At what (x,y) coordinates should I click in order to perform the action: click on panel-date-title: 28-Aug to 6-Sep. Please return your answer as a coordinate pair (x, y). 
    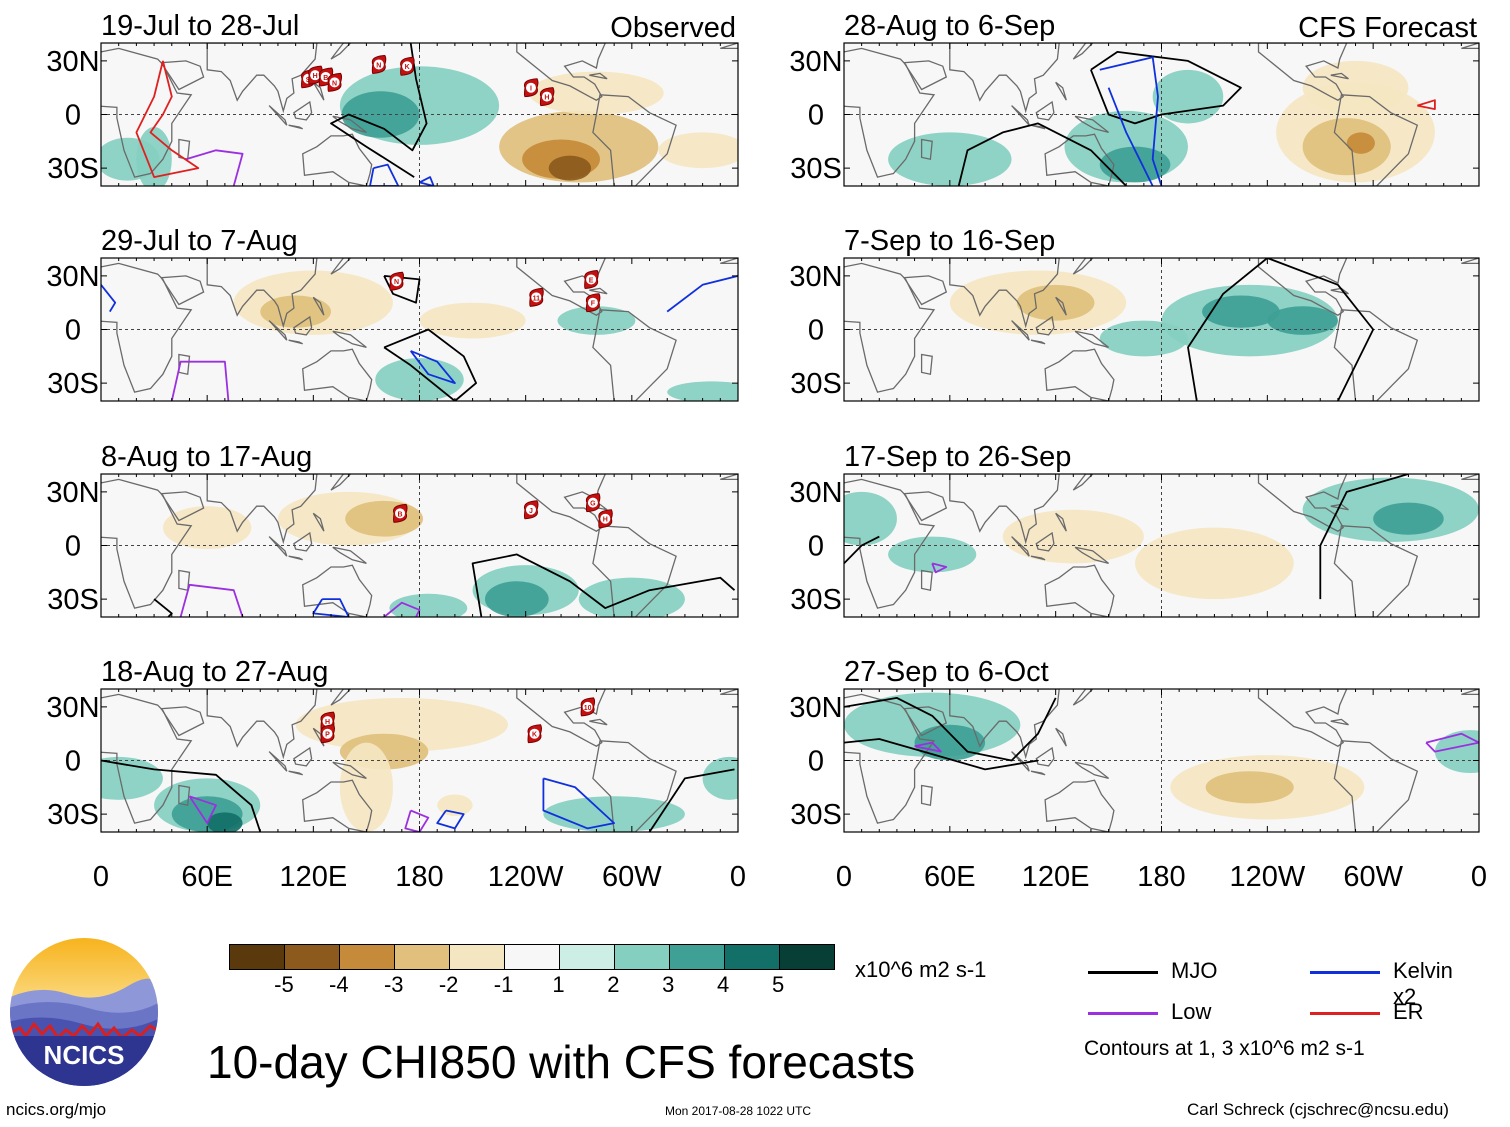
    Looking at the image, I should click on (949, 26).